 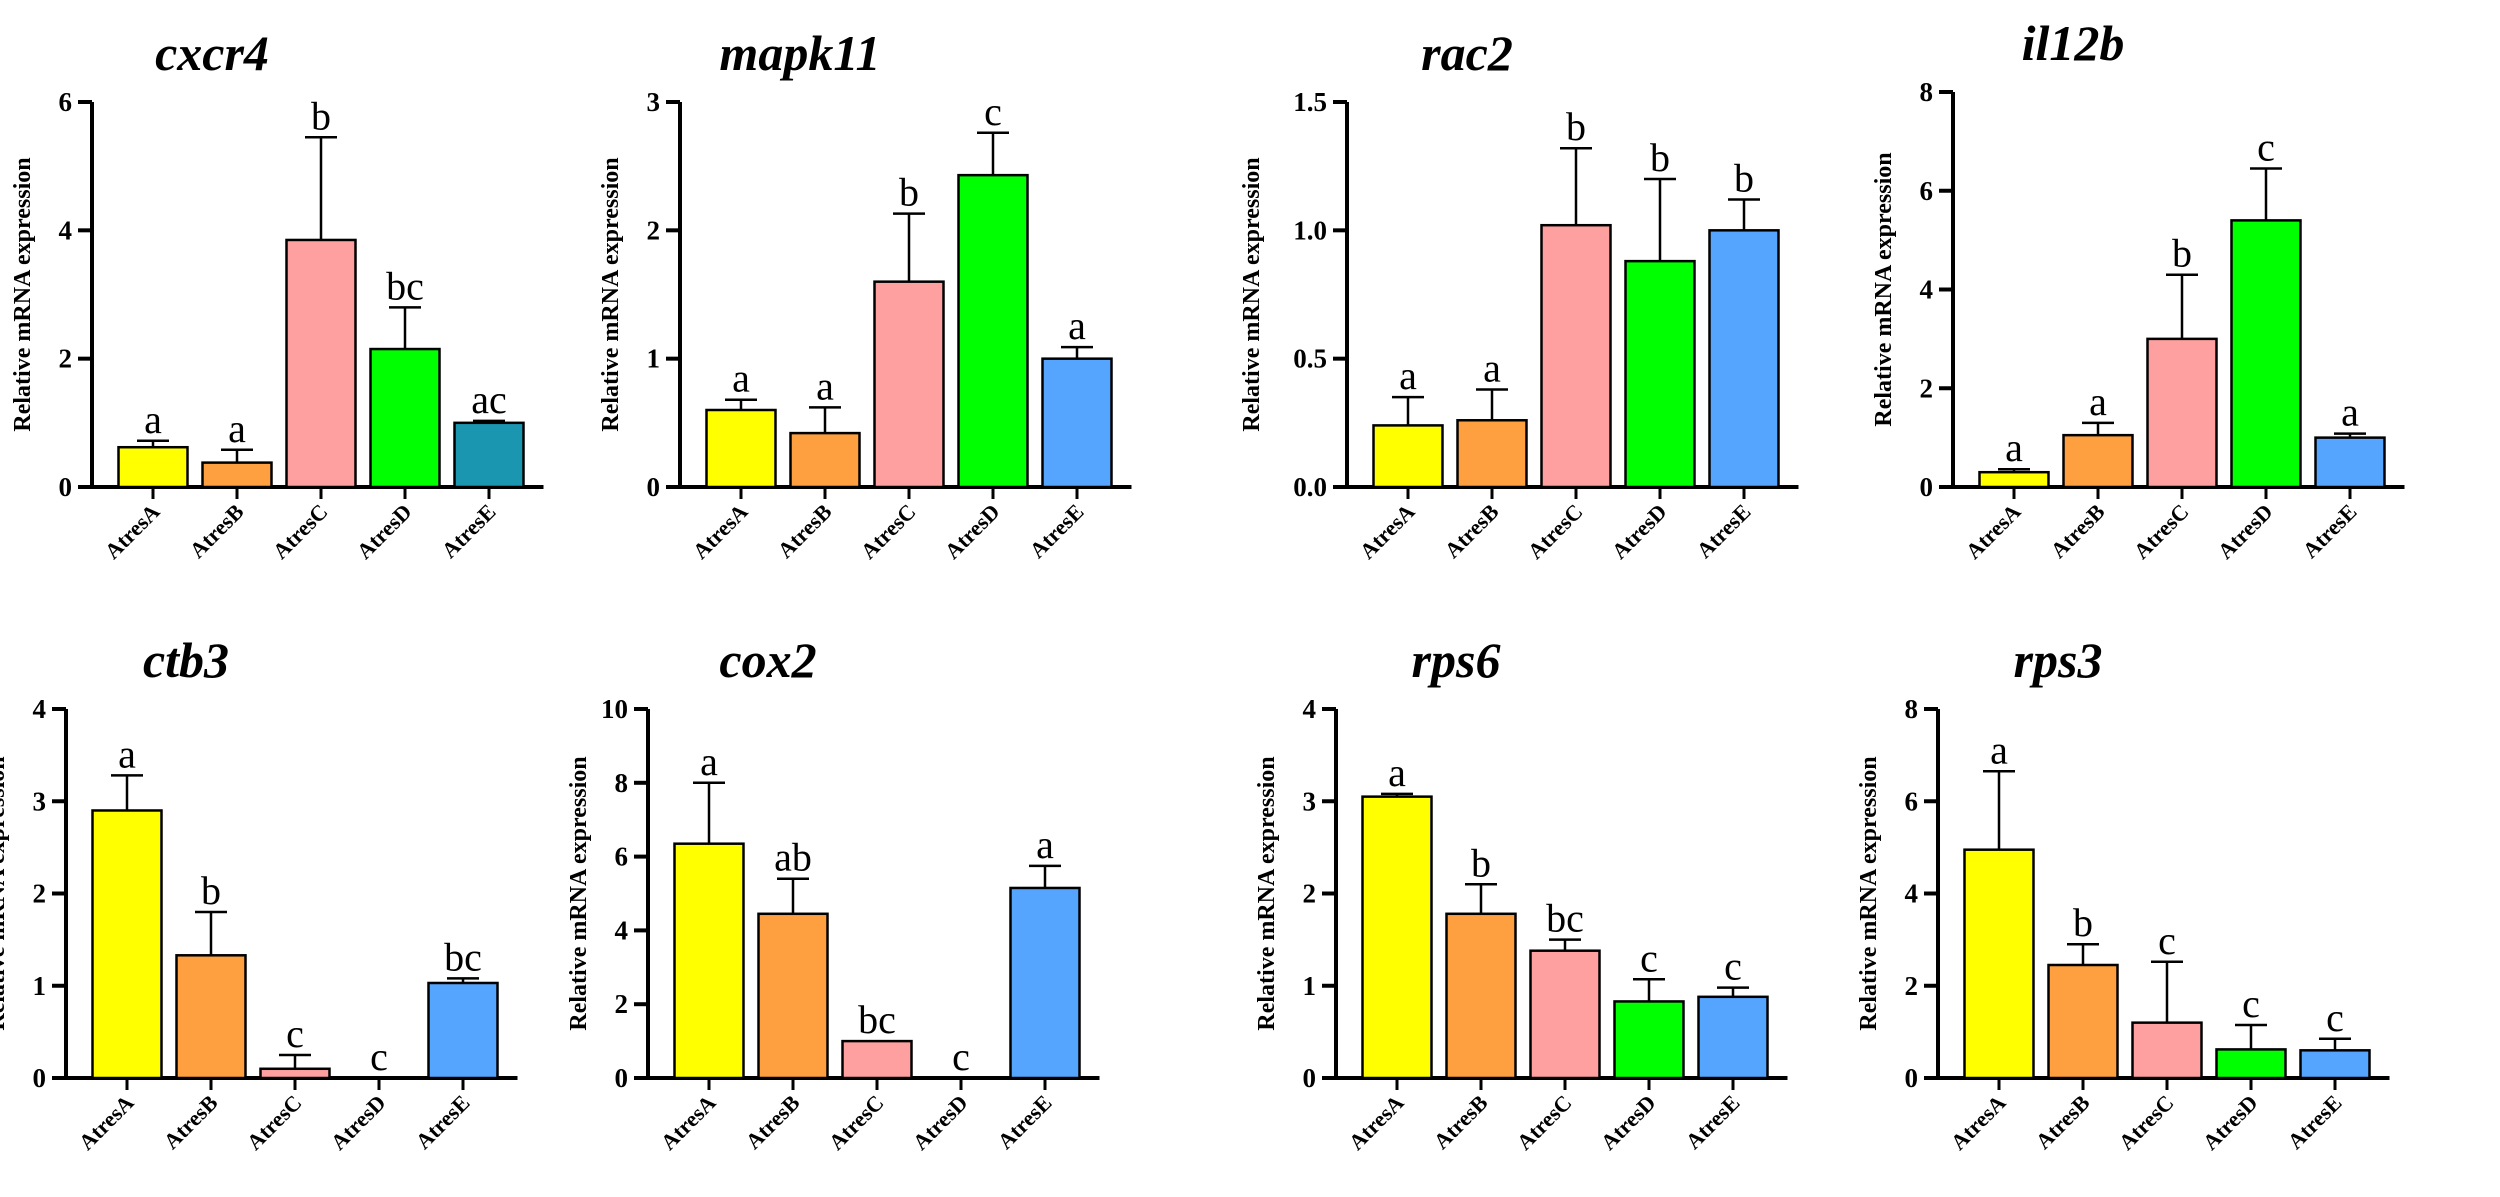 I want to click on chart-title: cox2, so click(x=767, y=660).